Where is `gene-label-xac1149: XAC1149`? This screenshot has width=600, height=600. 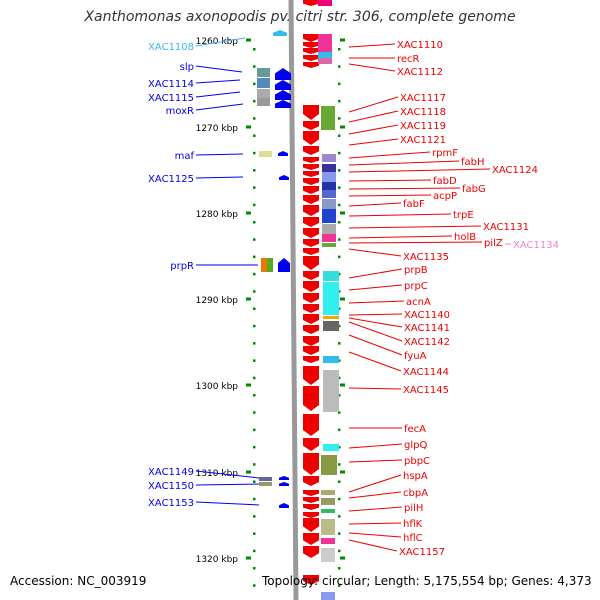
gene-label-xac1149: XAC1149 is located at coordinates (171, 472).